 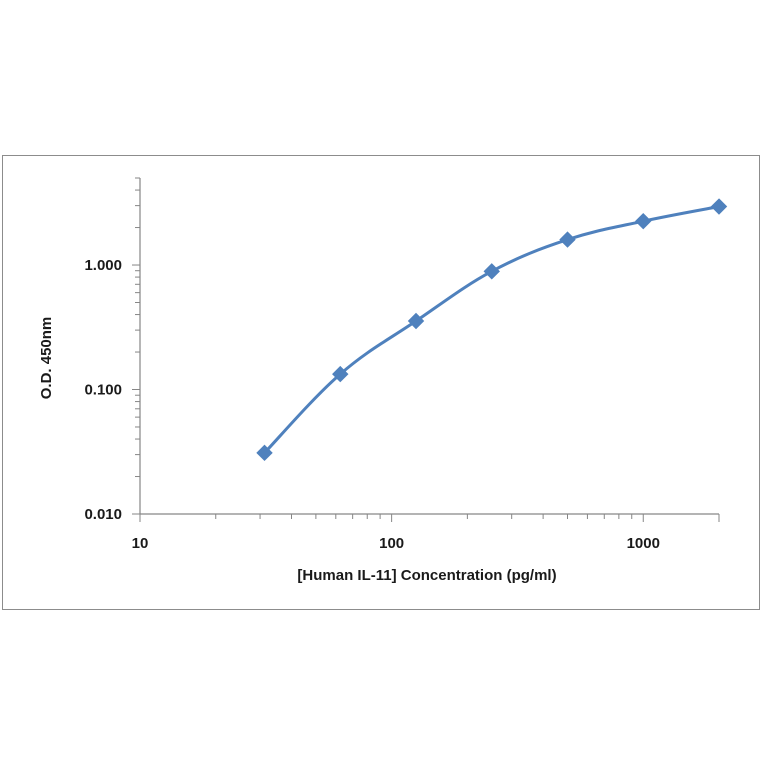 What do you see at coordinates (391, 543) in the screenshot?
I see `x-tick-label: 100` at bounding box center [391, 543].